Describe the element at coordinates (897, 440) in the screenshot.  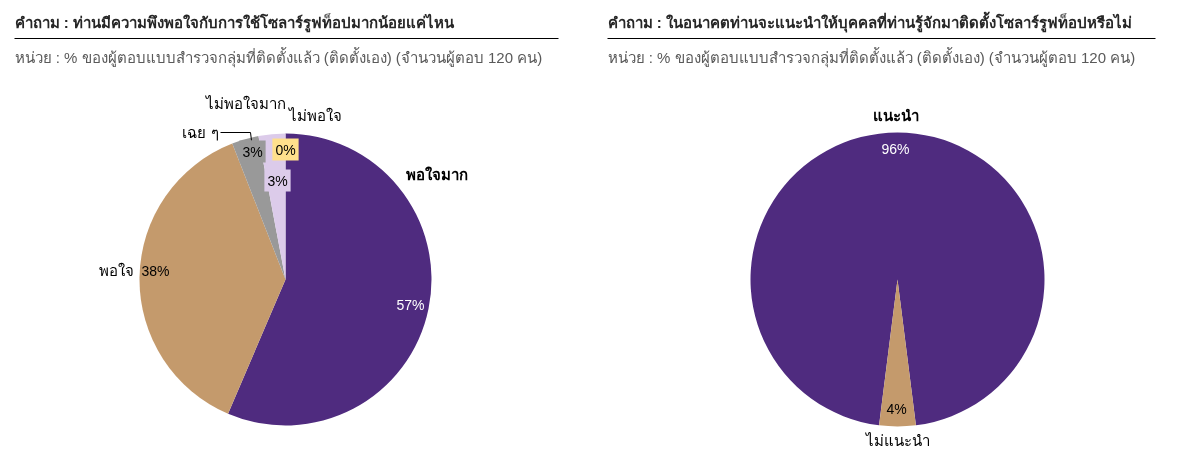
I see `slice-label: ไม่แนะนำ` at that location.